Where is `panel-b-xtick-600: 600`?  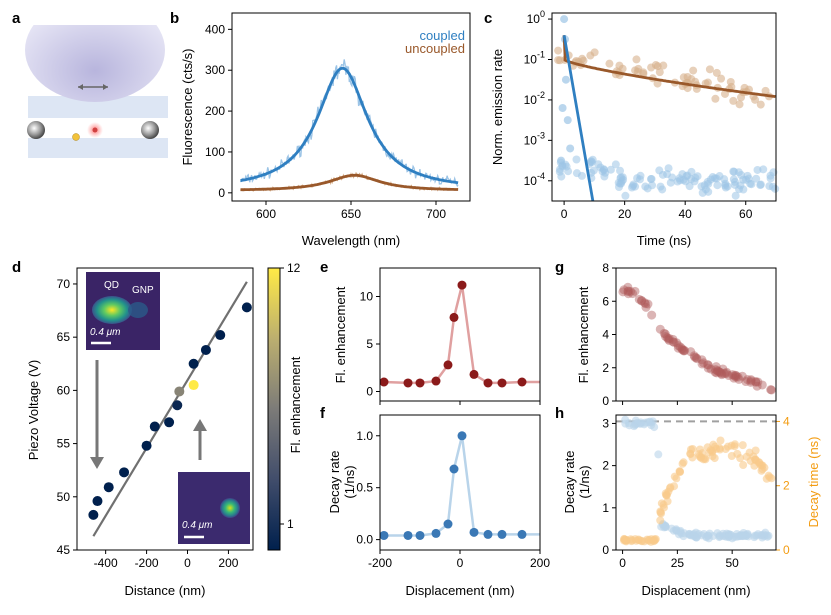
panel-b-xtick-600: 600 is located at coordinates (266, 214).